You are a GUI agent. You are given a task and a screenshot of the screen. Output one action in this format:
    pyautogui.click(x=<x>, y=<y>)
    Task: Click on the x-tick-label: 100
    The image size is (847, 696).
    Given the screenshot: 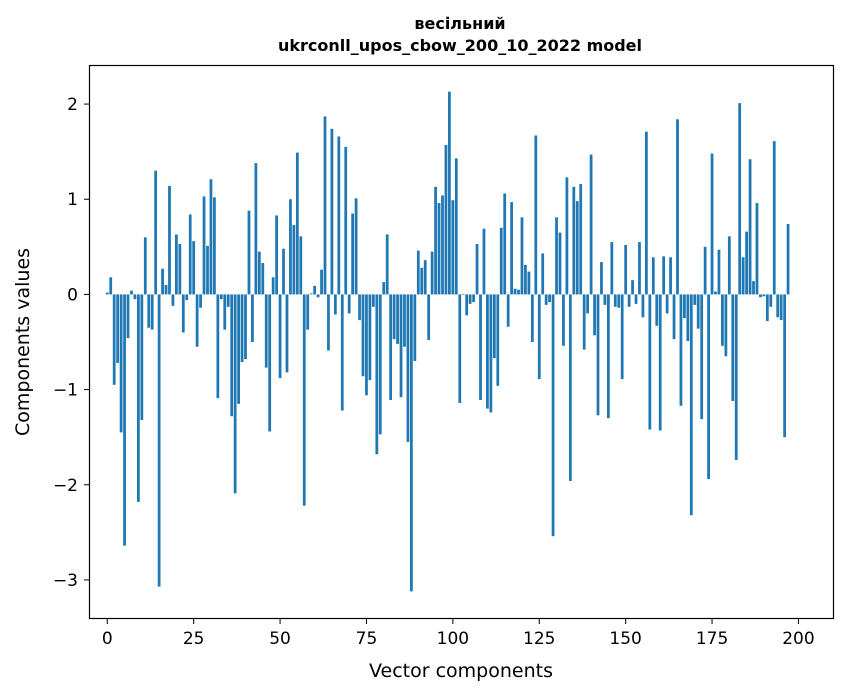 What is the action you would take?
    pyautogui.click(x=453, y=639)
    